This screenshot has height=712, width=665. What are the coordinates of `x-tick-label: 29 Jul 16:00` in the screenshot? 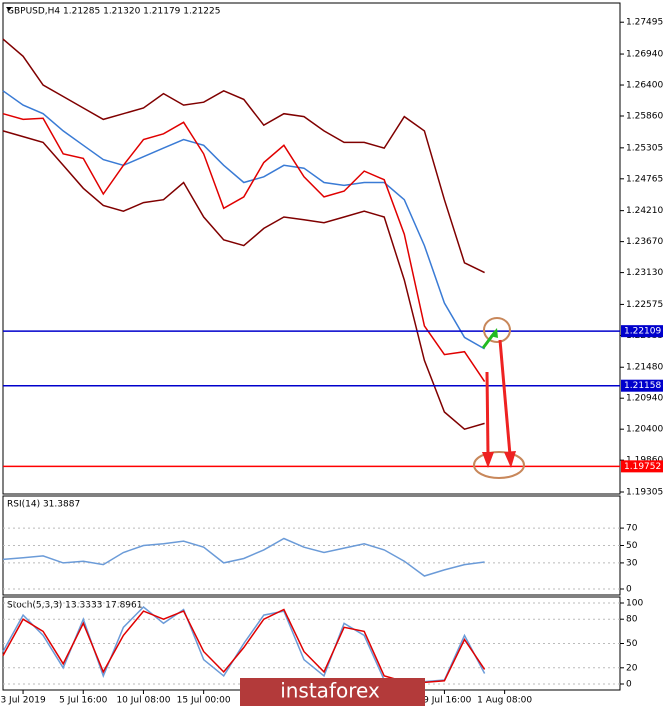 It's located at (444, 701).